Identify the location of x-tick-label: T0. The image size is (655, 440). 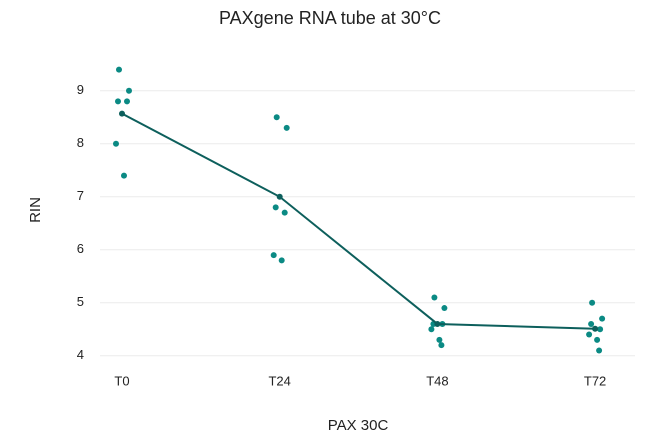
(121, 380).